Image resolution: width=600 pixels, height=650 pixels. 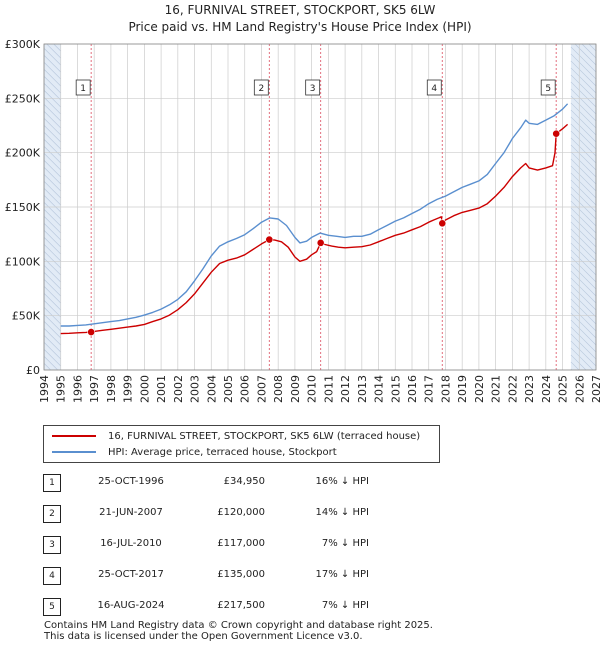 I want to click on x-tick-label: 2004, so click(x=211, y=389).